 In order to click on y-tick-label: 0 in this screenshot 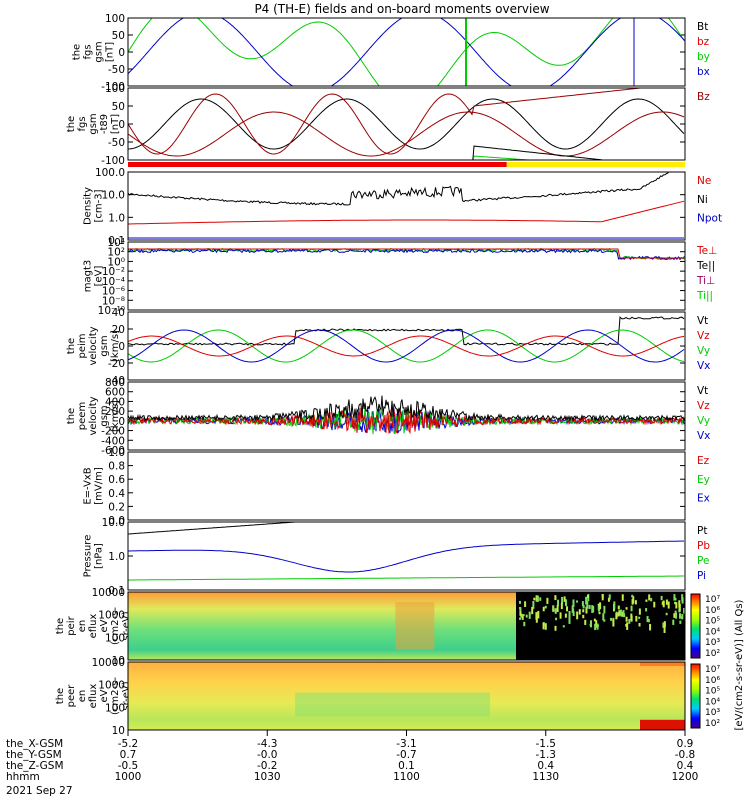, I will do `click(121, 422)`.